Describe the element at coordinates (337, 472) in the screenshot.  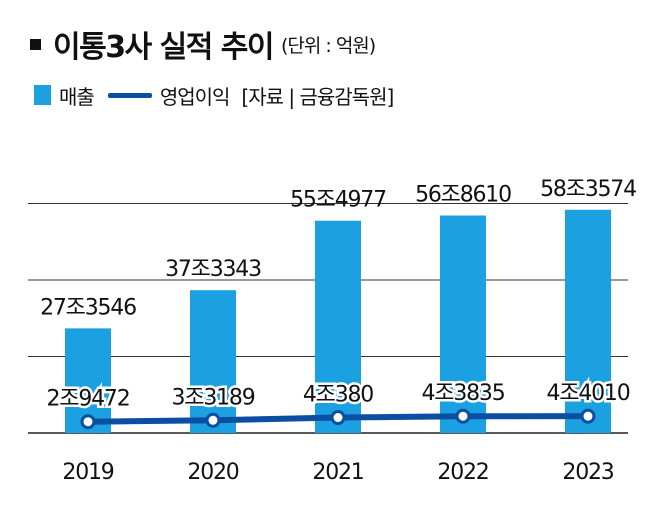
I see `x-tick-label: 2021` at that location.